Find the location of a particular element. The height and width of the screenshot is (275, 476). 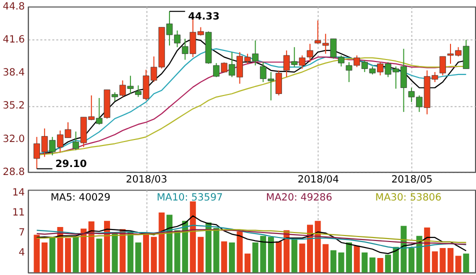

y-tick-label: 11 is located at coordinates (18, 213).